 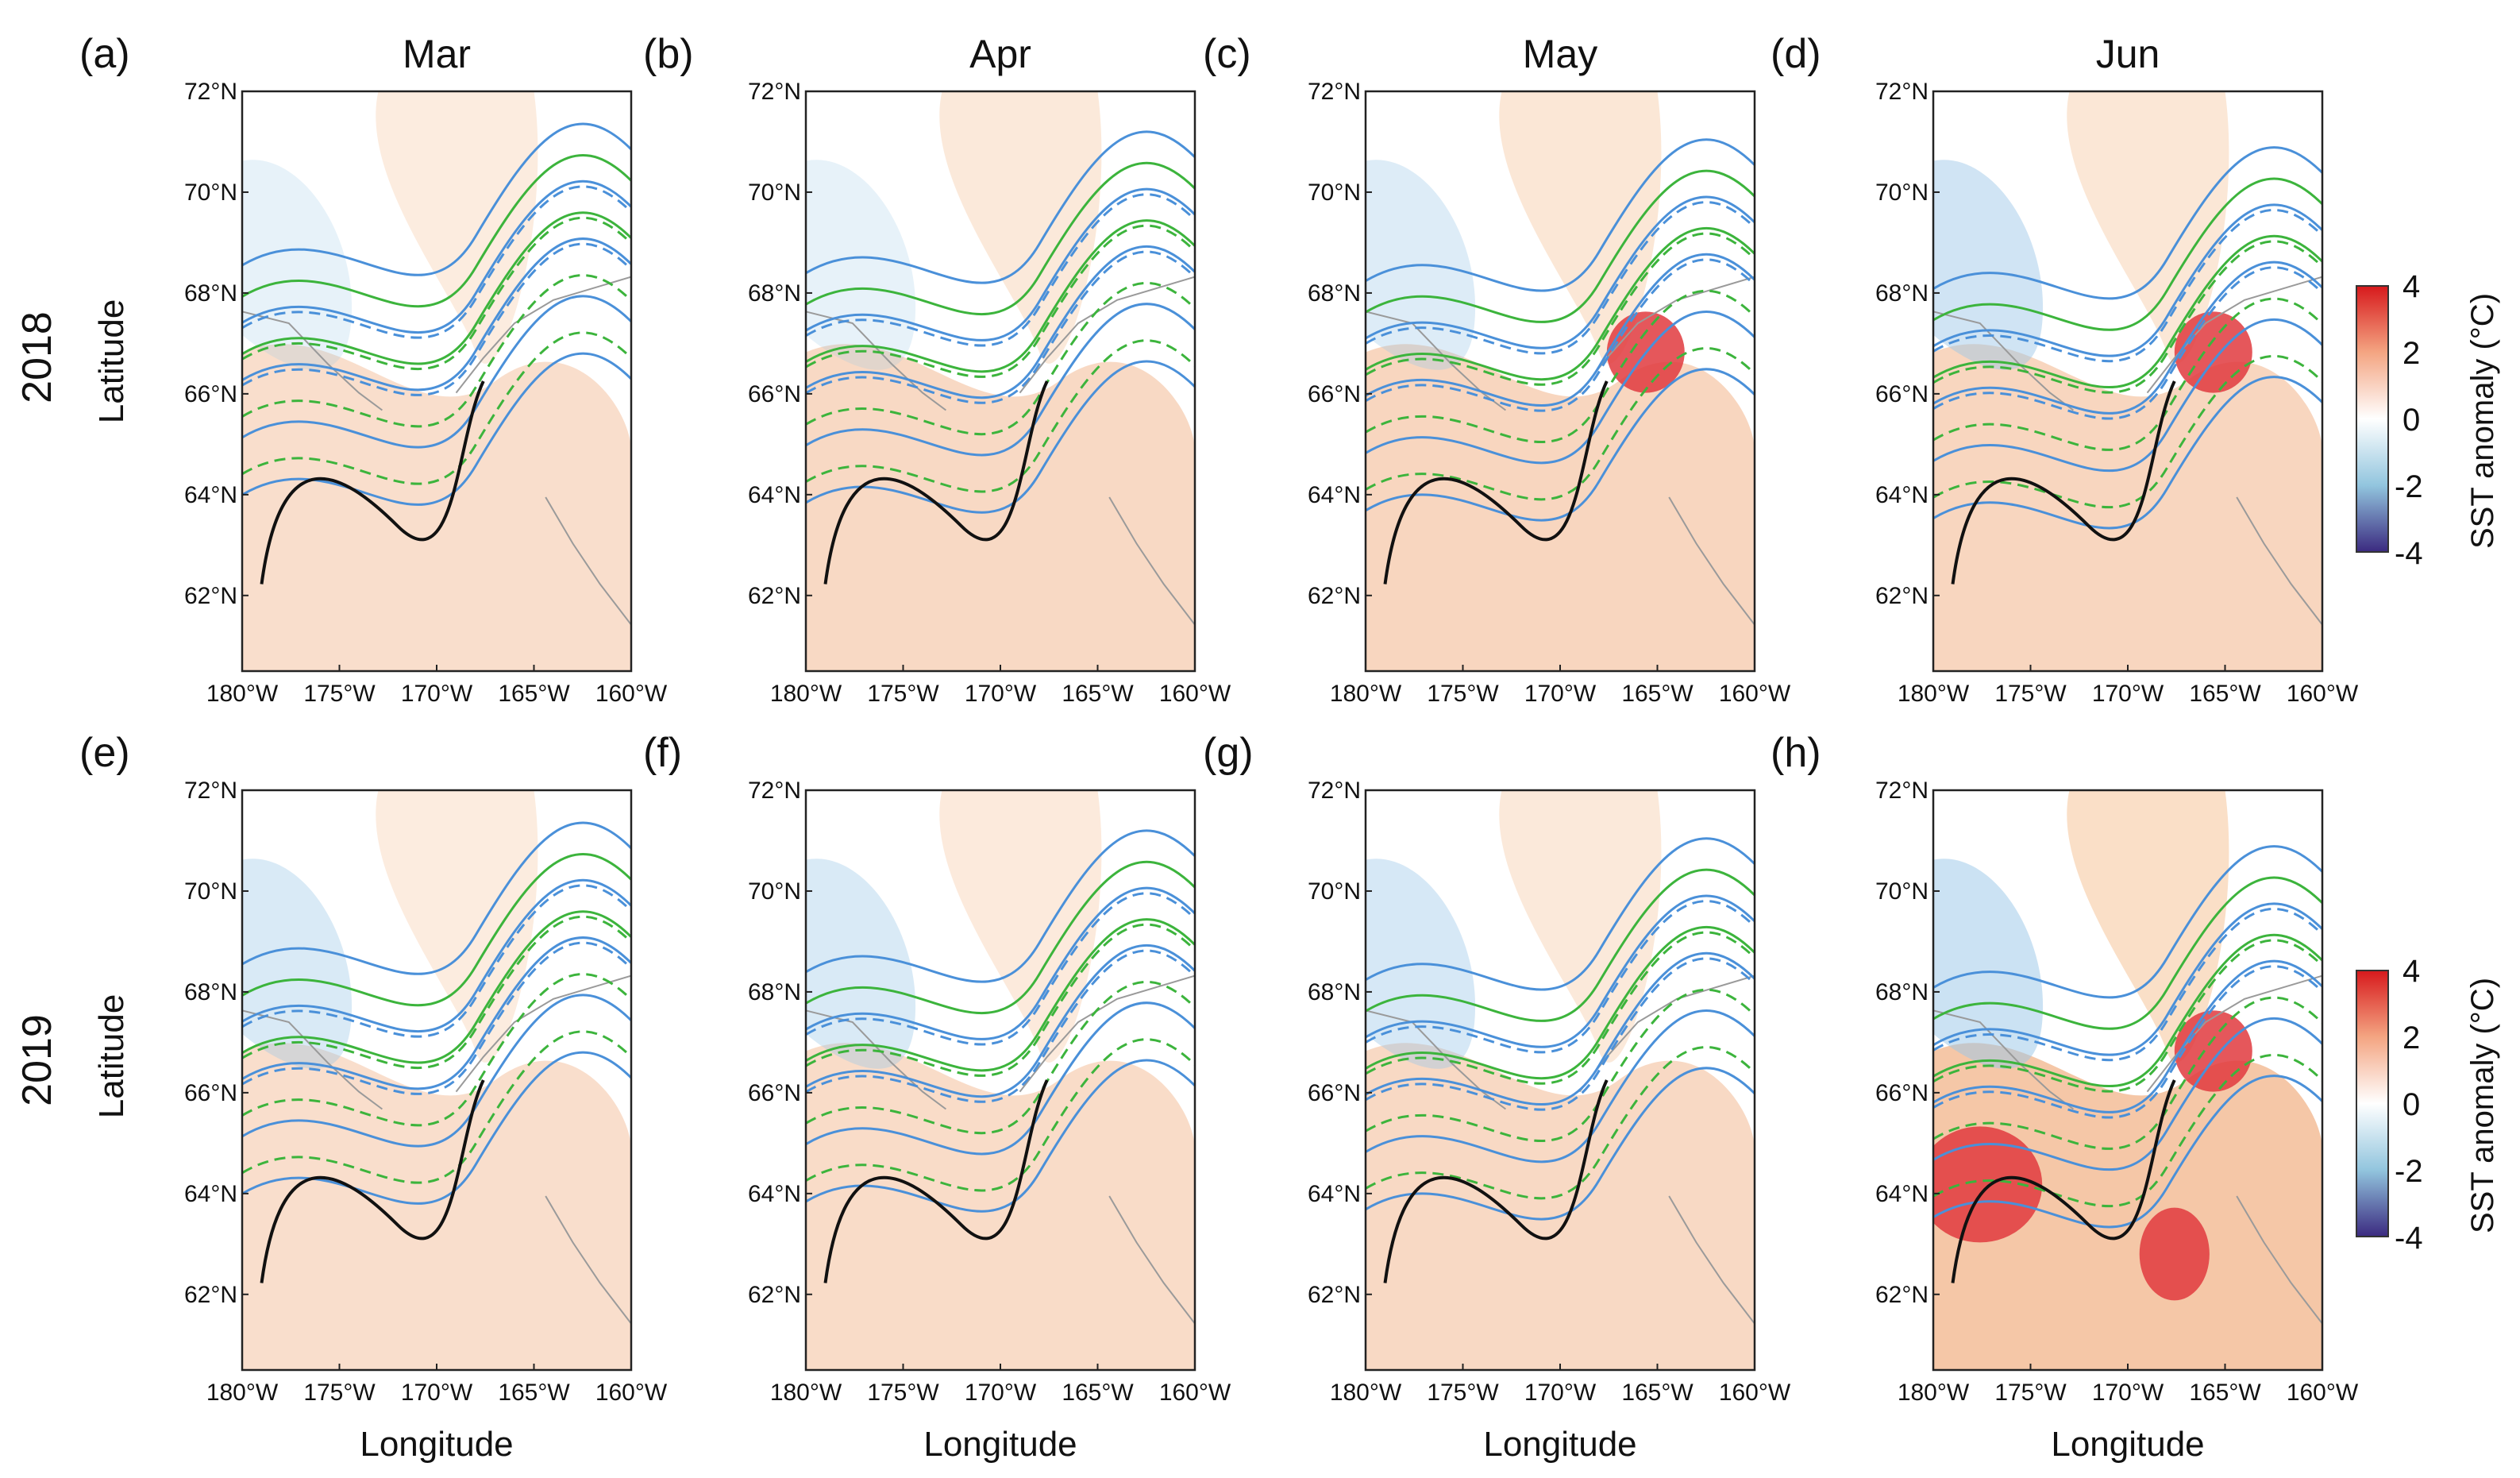 What do you see at coordinates (2409, 553) in the screenshot?
I see `colorbar-2018-tick: -4` at bounding box center [2409, 553].